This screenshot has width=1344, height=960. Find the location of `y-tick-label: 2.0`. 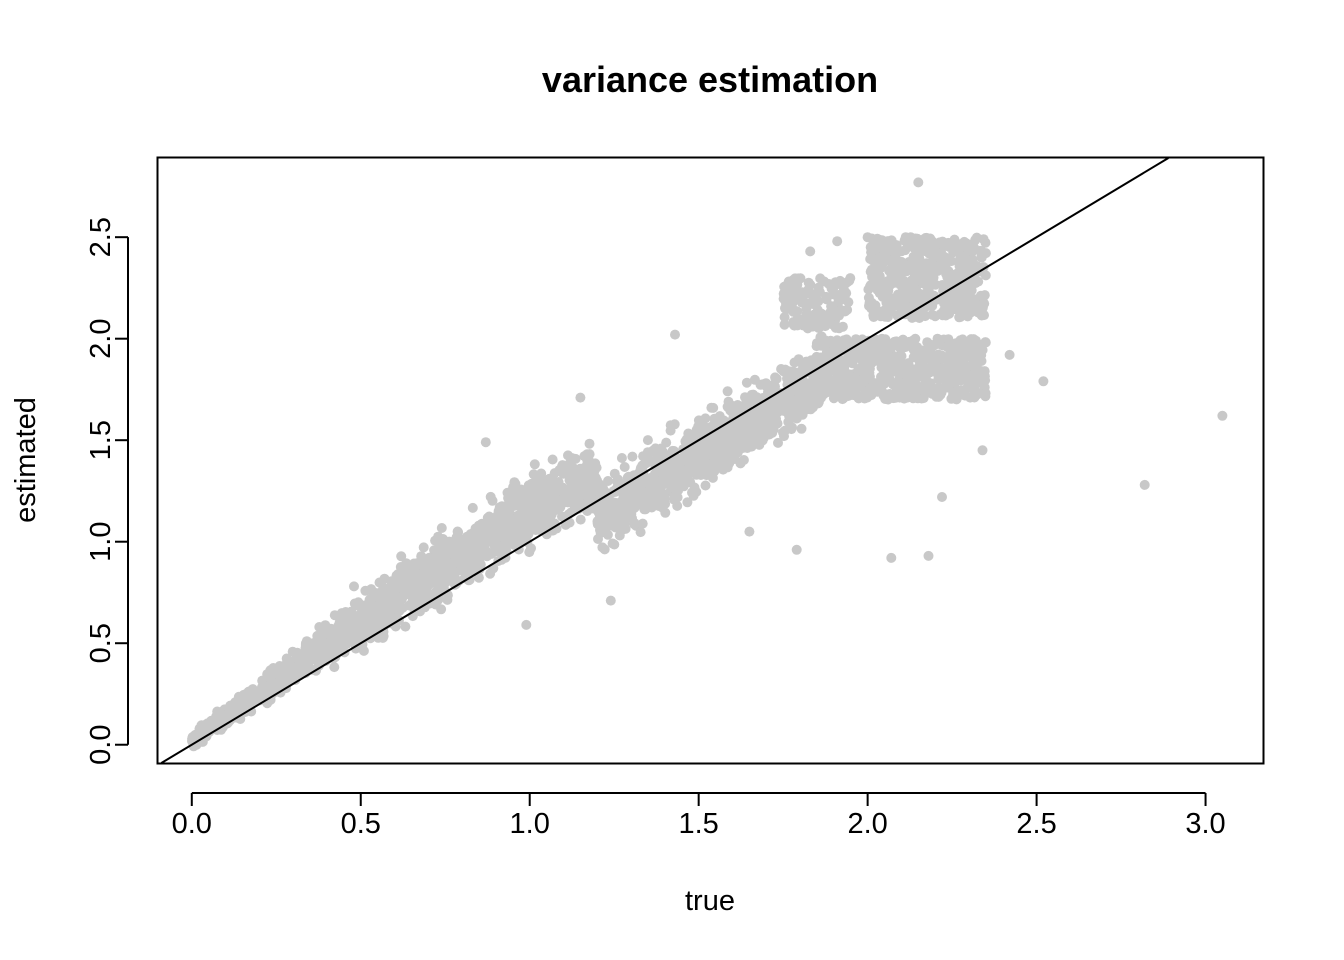

y-tick-label: 2.0 is located at coordinates (101, 339).